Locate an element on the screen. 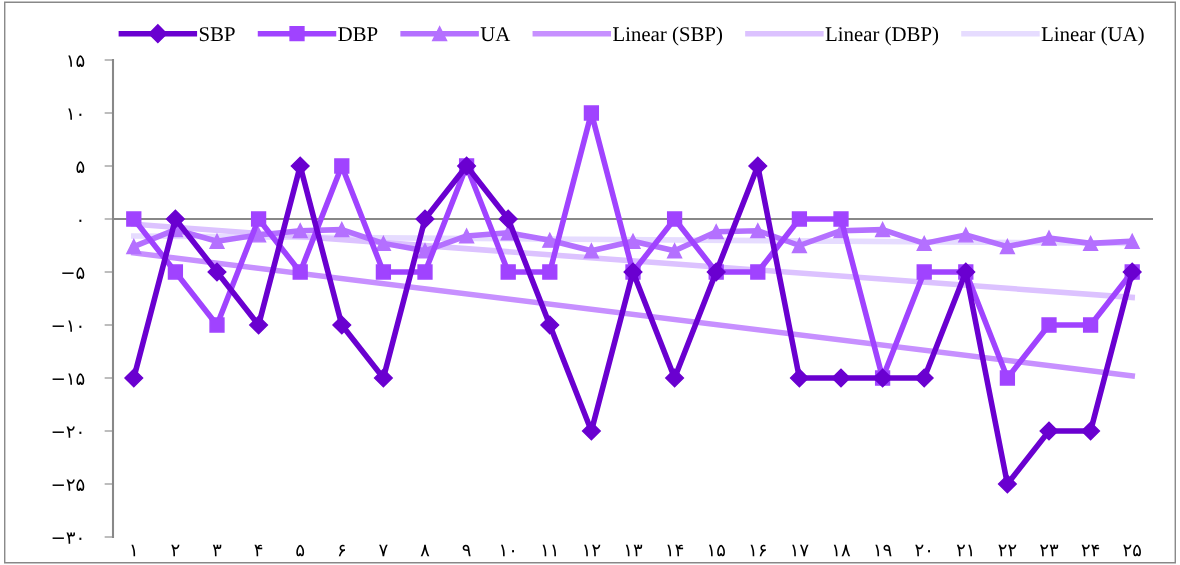  legend-label: DBP is located at coordinates (358, 34).